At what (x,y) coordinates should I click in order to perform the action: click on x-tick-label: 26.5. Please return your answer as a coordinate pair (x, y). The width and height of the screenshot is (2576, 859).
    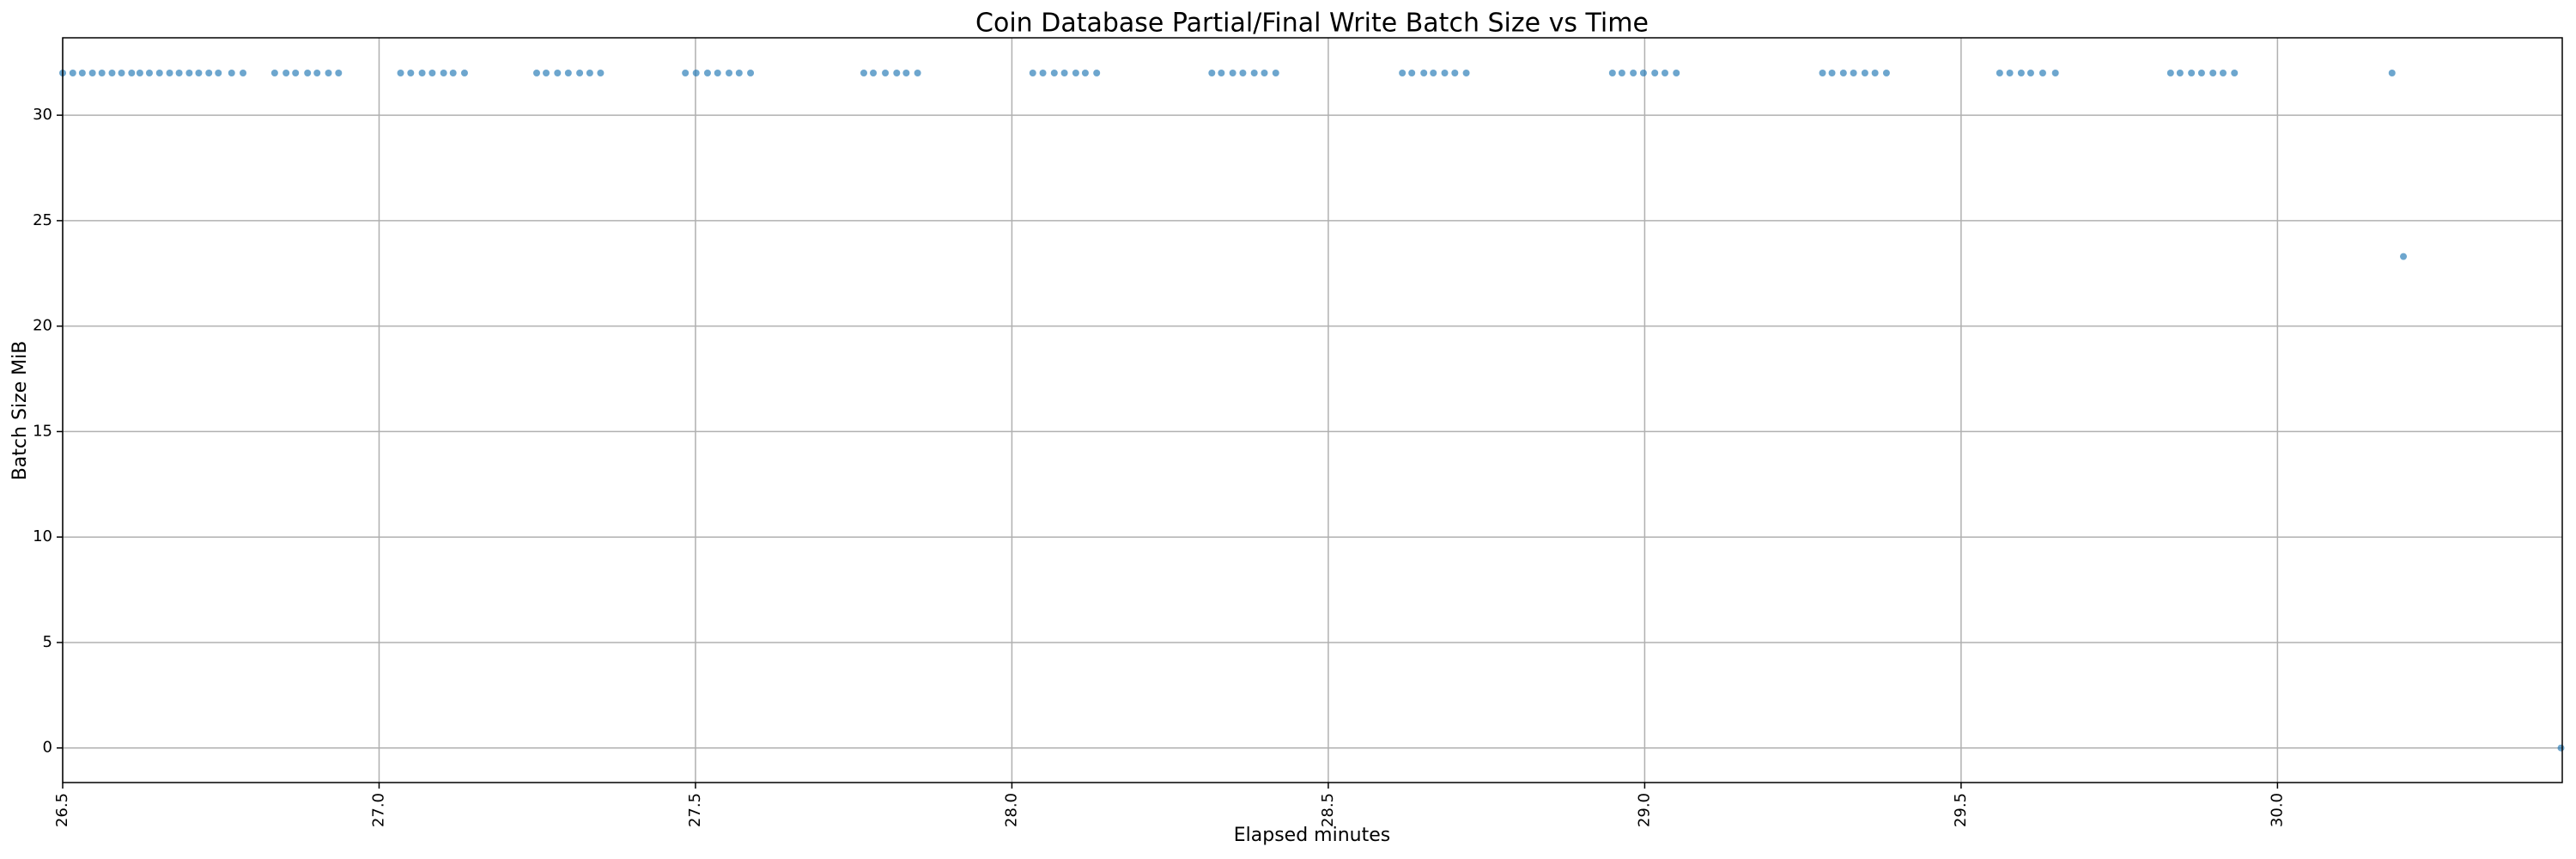
    Looking at the image, I should click on (62, 810).